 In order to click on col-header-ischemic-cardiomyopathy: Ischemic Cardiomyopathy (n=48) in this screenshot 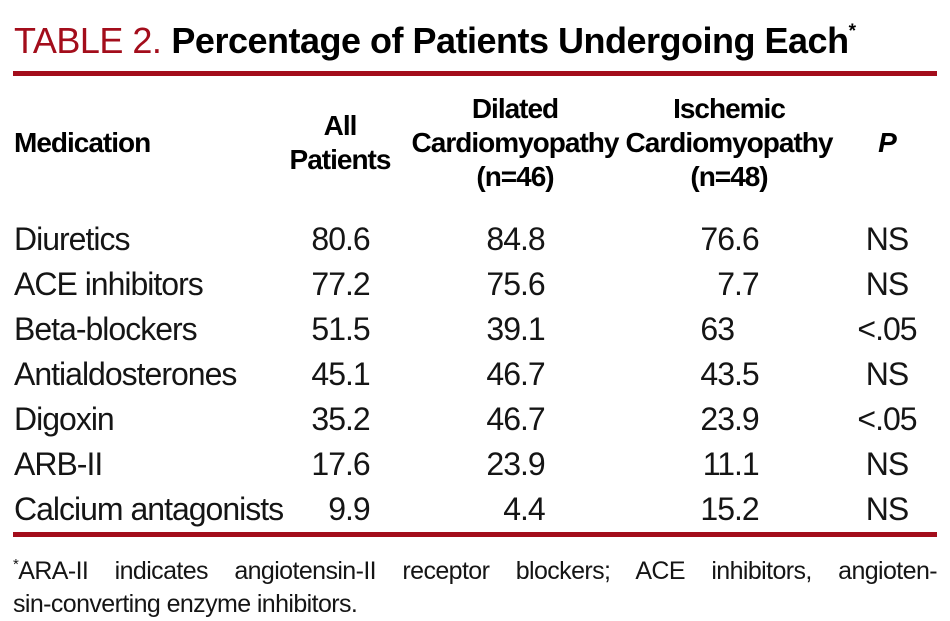, I will do `click(729, 142)`.